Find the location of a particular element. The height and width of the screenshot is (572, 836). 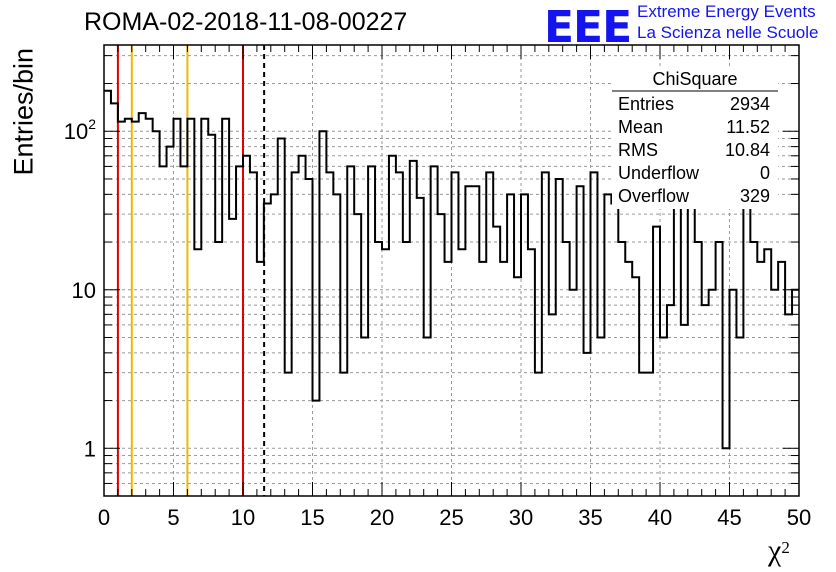

logo-caption-line2: La Scienza nelle Scuole is located at coordinates (728, 32).